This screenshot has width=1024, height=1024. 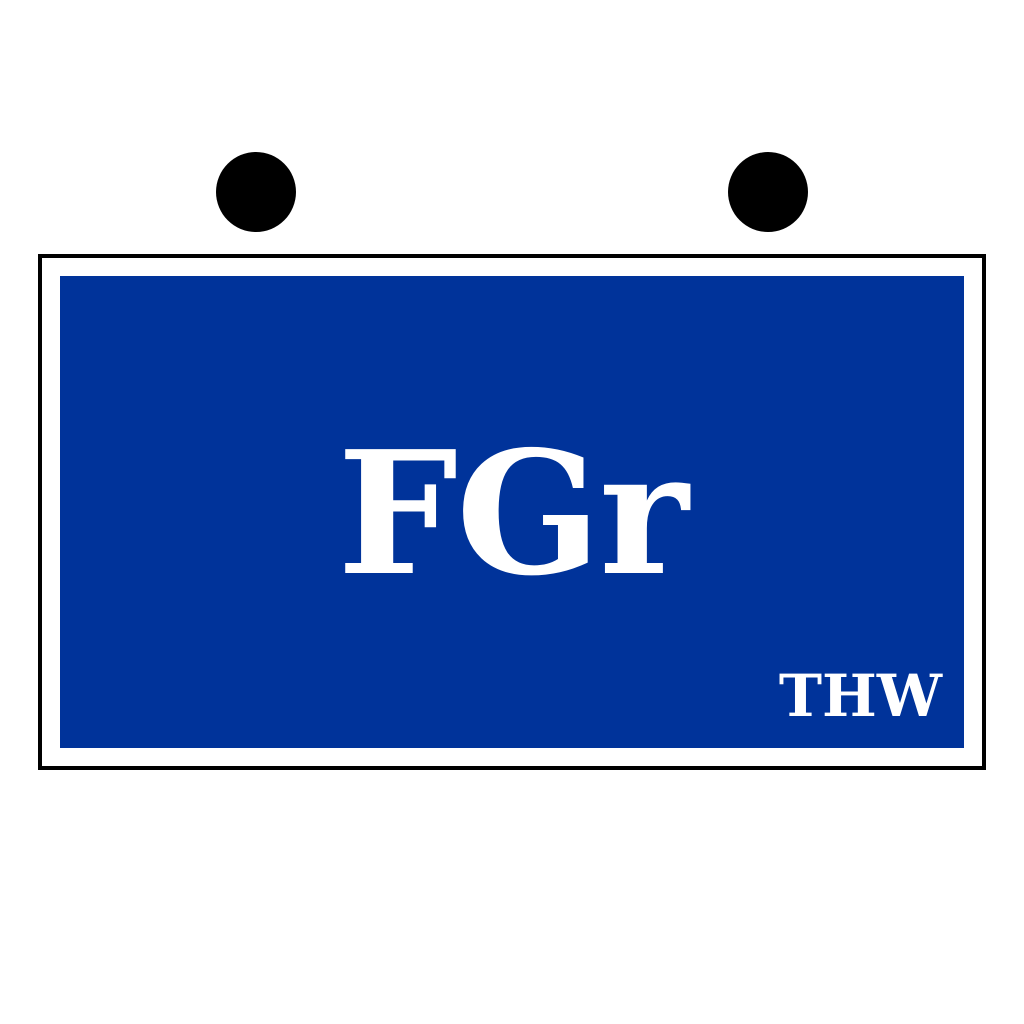 I want to click on mounting-hole-right-icon, so click(x=768, y=192).